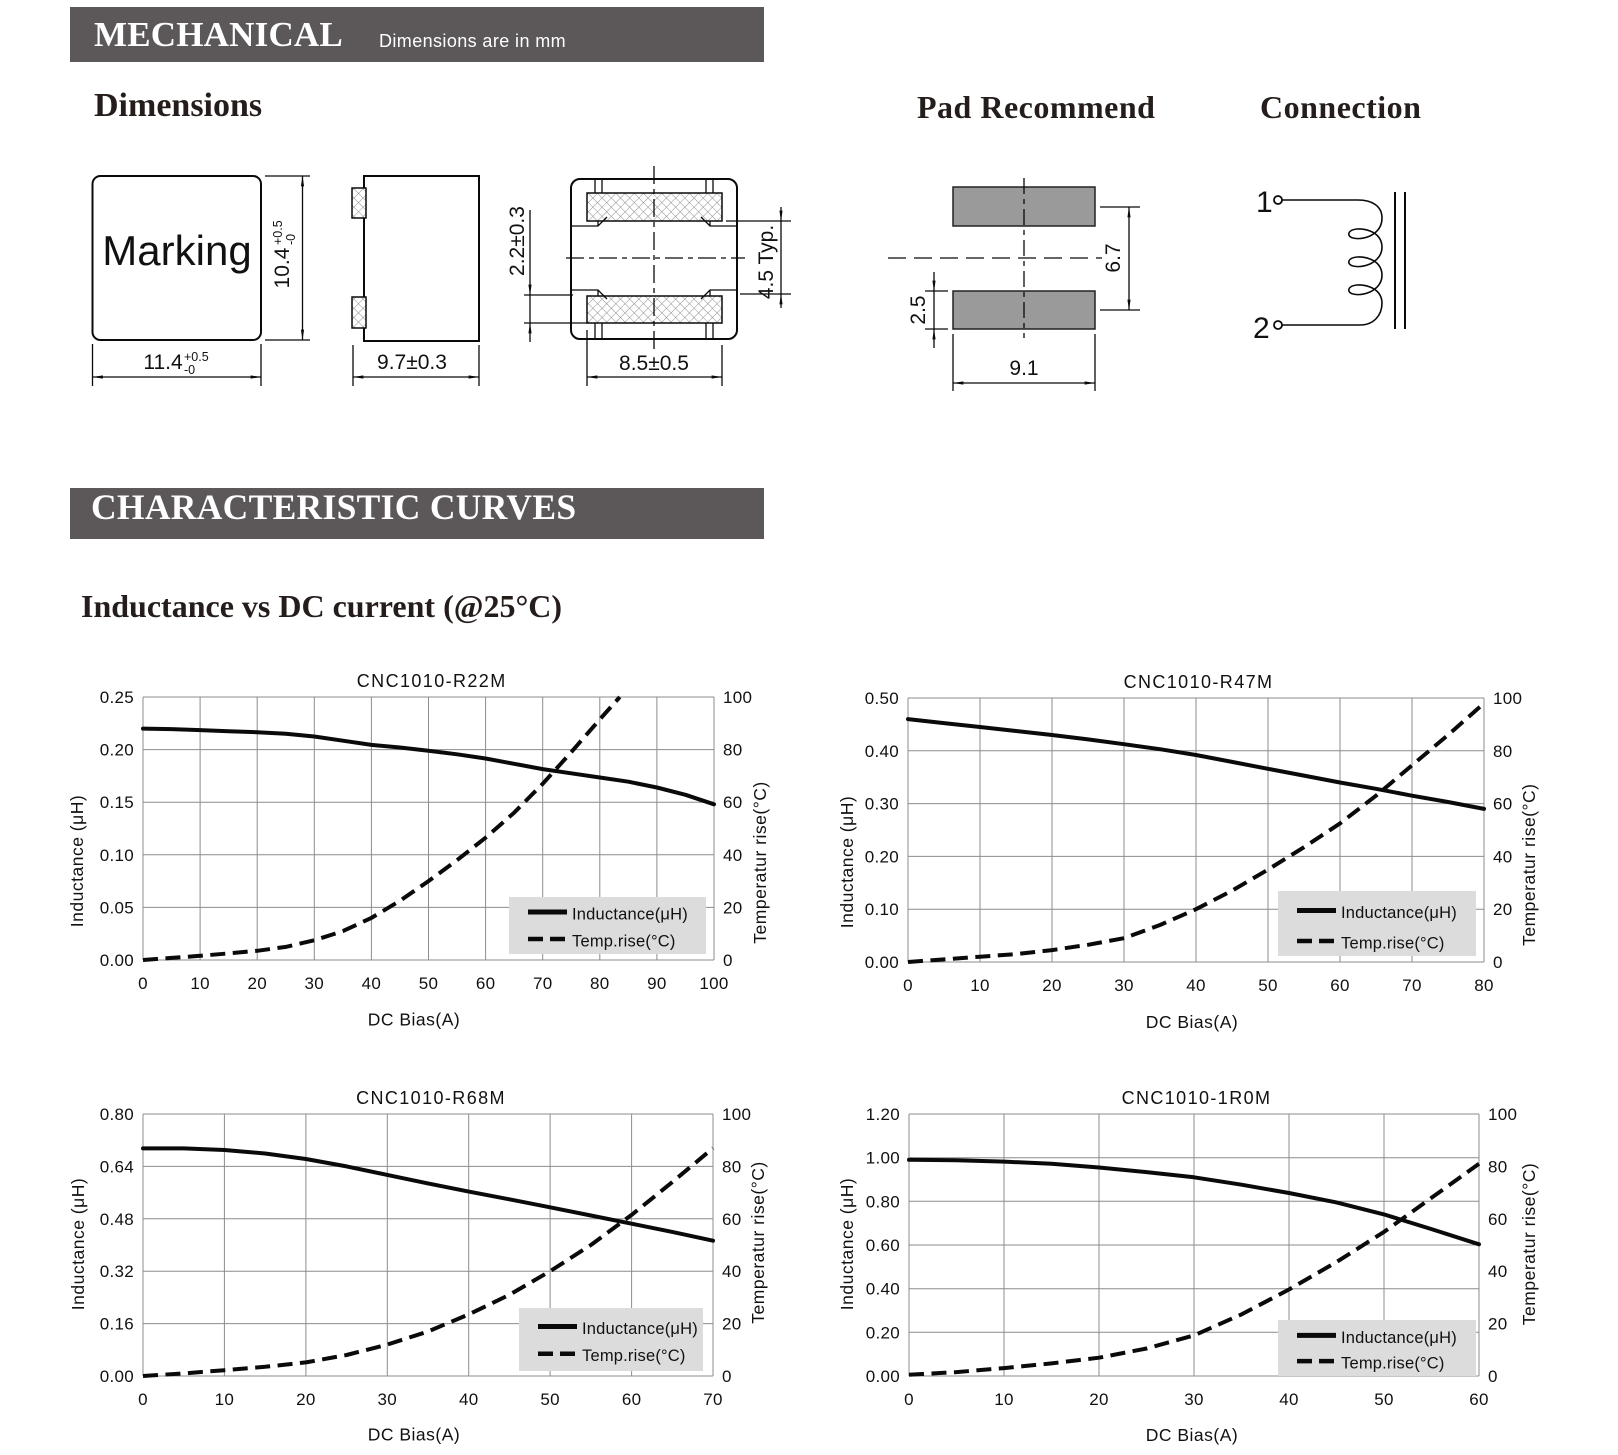 The width and height of the screenshot is (1618, 1455). Describe the element at coordinates (766, 262) in the screenshot. I see `svg-text: 4.5 Typ.` at that location.